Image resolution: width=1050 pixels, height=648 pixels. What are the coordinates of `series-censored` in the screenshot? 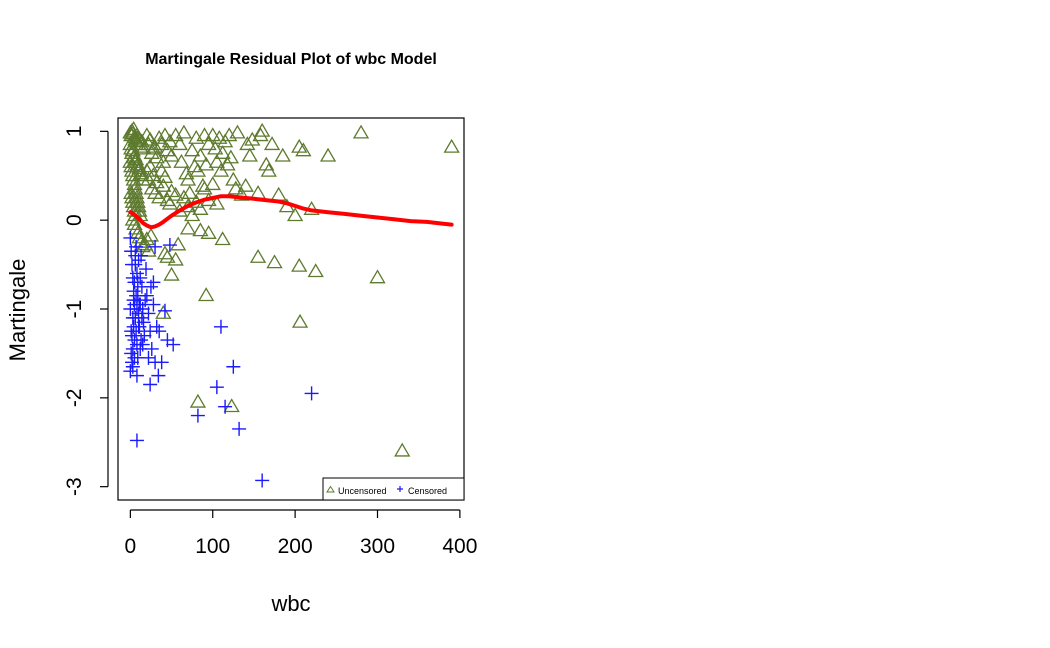 It's located at (221, 359).